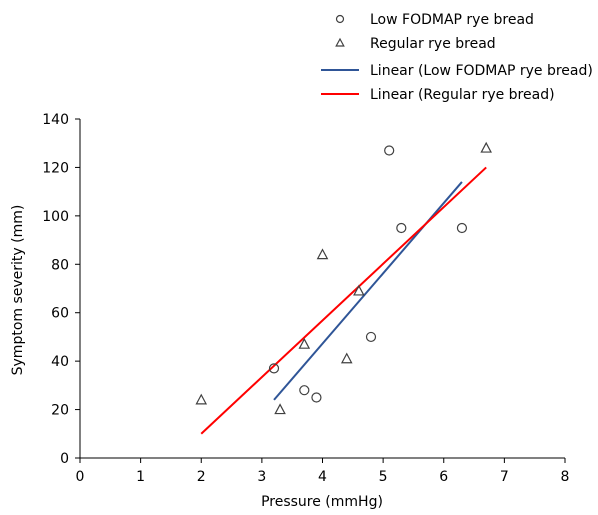 The image size is (598, 515). Describe the element at coordinates (18, 290) in the screenshot. I see `y-axis-title: Symptom severity (mm)` at that location.